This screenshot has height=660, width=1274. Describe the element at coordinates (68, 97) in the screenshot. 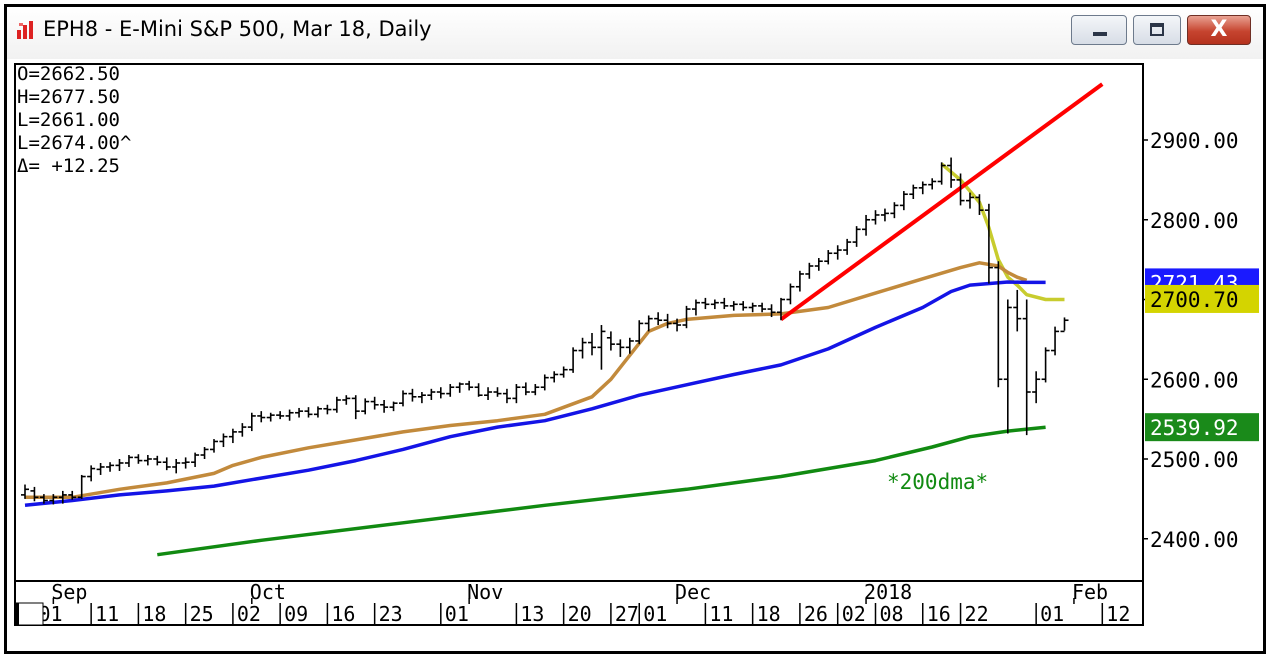

I see `readout-high: H=2677.50` at that location.